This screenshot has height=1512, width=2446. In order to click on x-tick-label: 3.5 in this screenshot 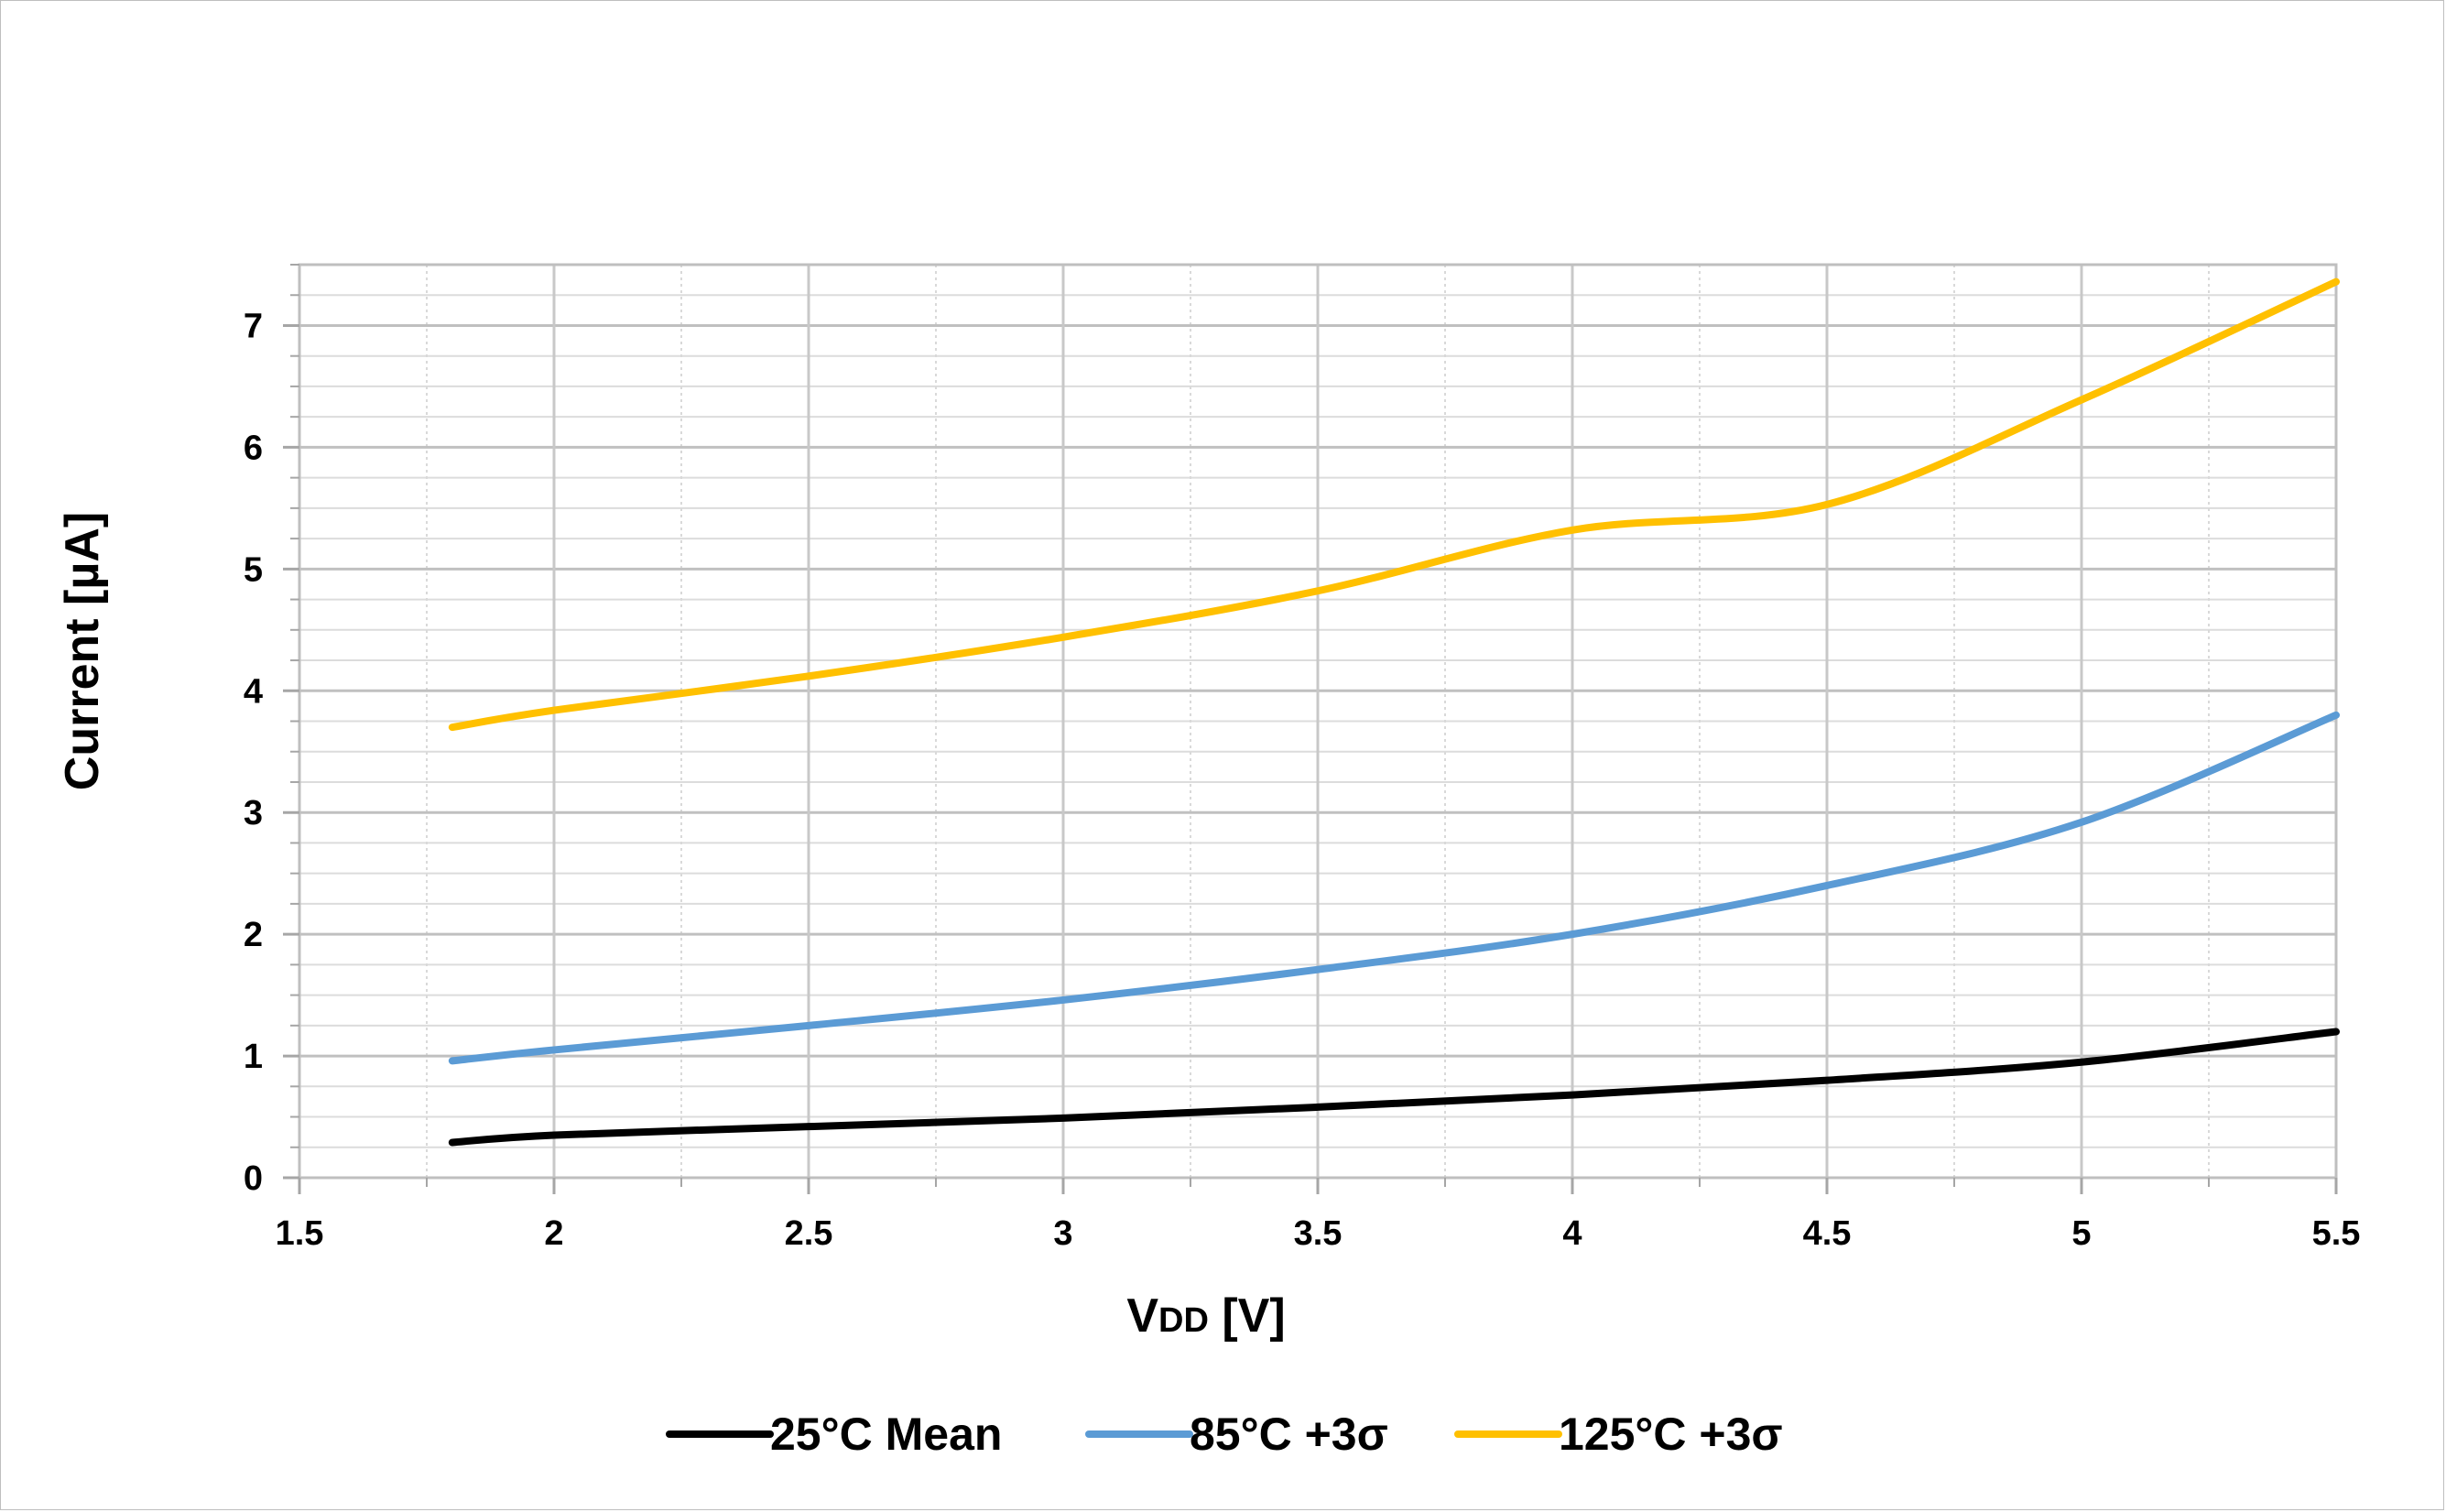, I will do `click(1318, 1233)`.